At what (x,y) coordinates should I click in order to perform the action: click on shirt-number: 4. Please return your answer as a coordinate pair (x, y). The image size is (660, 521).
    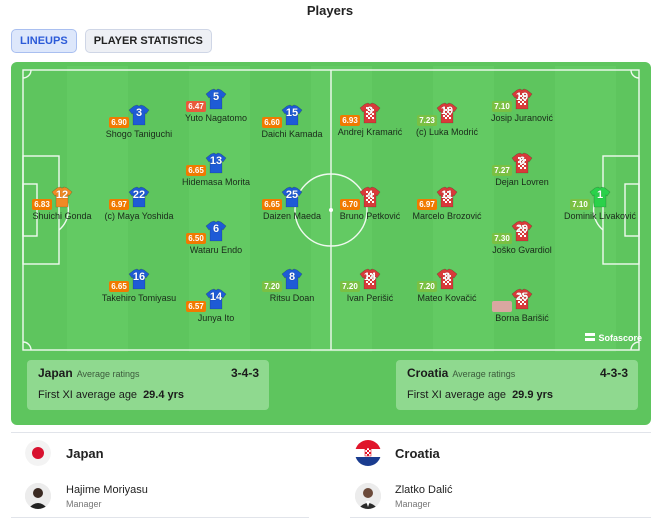
    Looking at the image, I should click on (370, 195).